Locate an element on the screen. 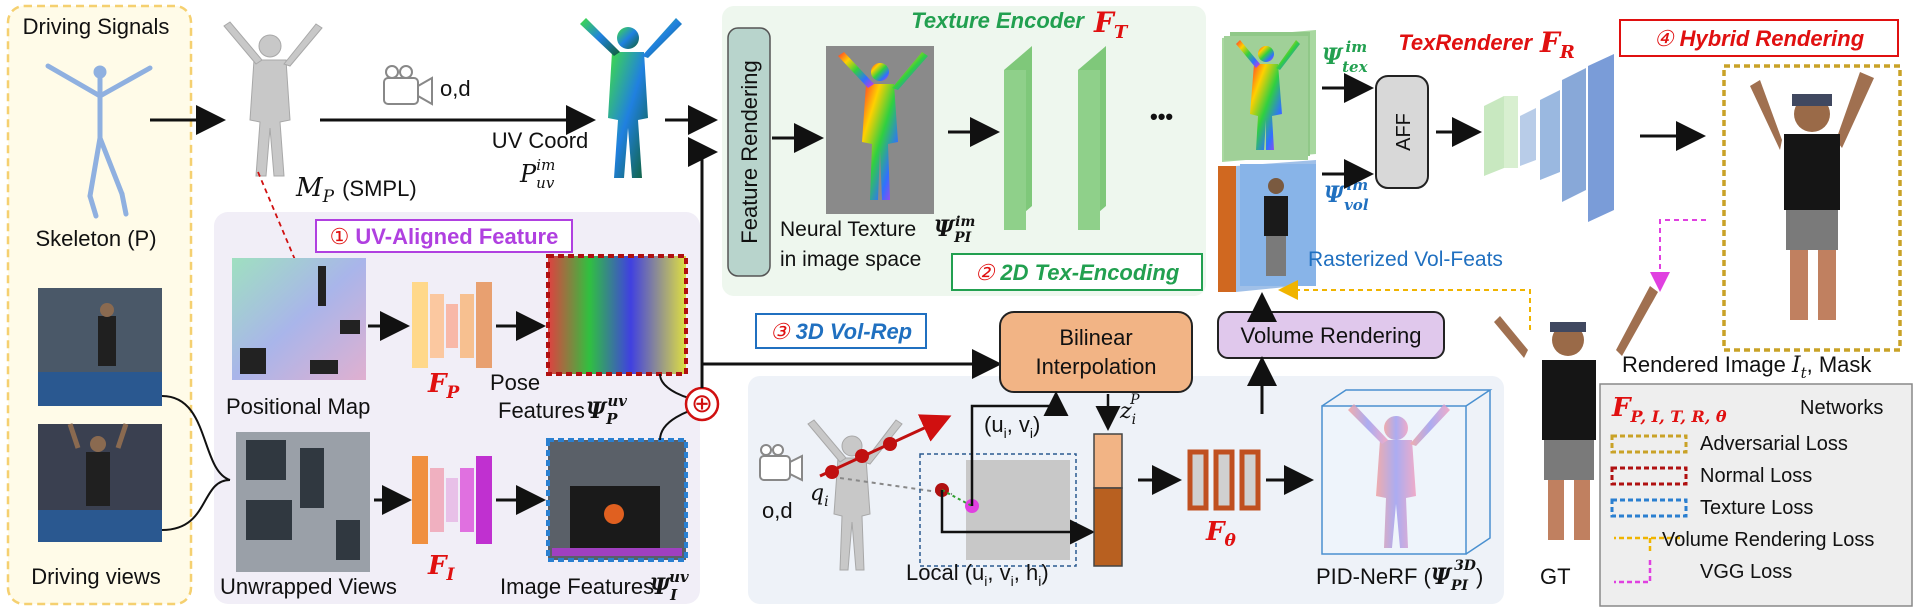 The width and height of the screenshot is (1920, 612). local-patch is located at coordinates (1018, 510).